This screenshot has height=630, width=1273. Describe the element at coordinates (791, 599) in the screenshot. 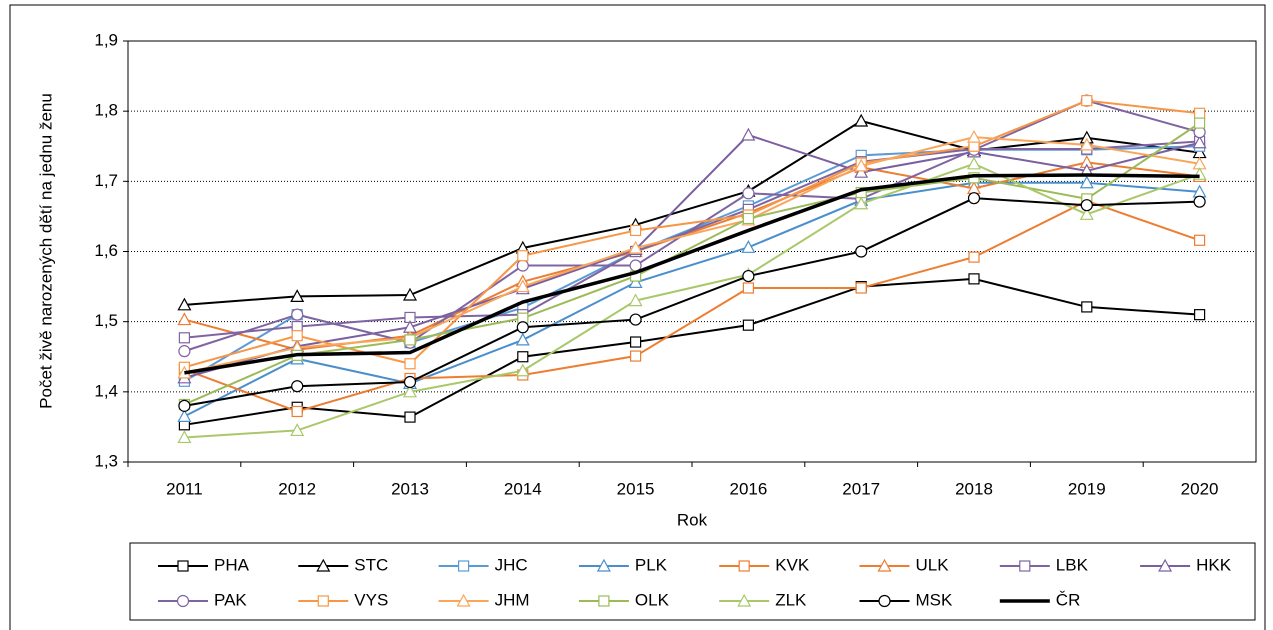

I see `legend-label: ZLK` at that location.